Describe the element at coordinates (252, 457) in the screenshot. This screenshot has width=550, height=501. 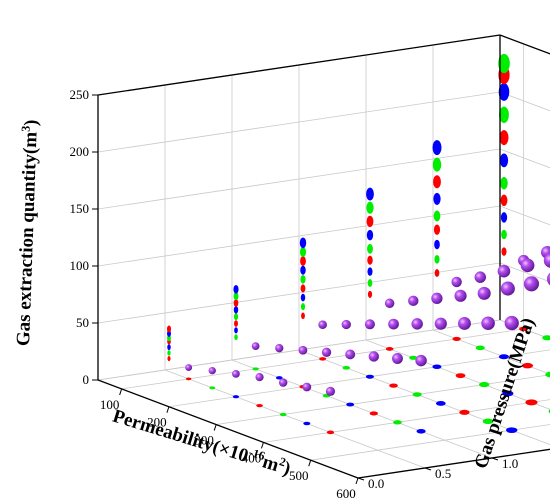
I see `x-tick-label: 400` at that location.